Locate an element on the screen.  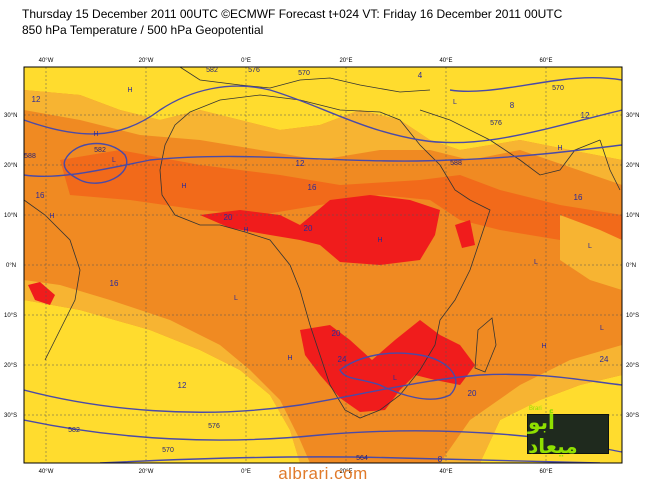
logo-watermark: أبو ميعاد is located at coordinates (568, 434).